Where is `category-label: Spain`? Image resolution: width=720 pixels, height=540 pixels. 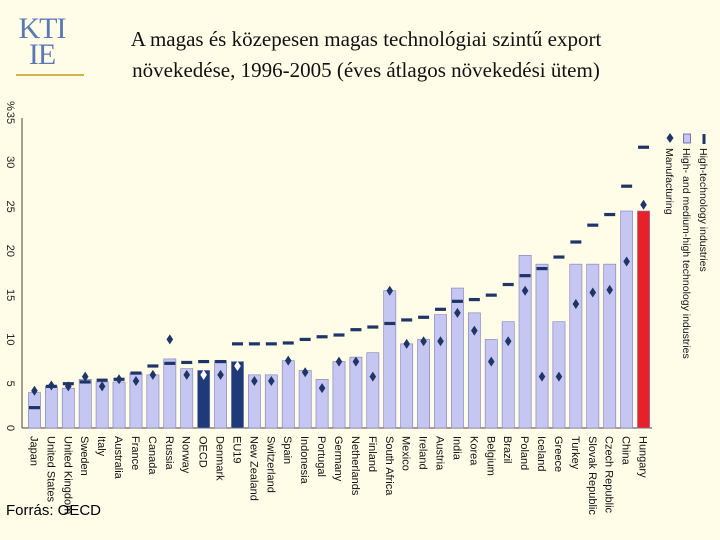
category-label: Spain is located at coordinates (287, 450).